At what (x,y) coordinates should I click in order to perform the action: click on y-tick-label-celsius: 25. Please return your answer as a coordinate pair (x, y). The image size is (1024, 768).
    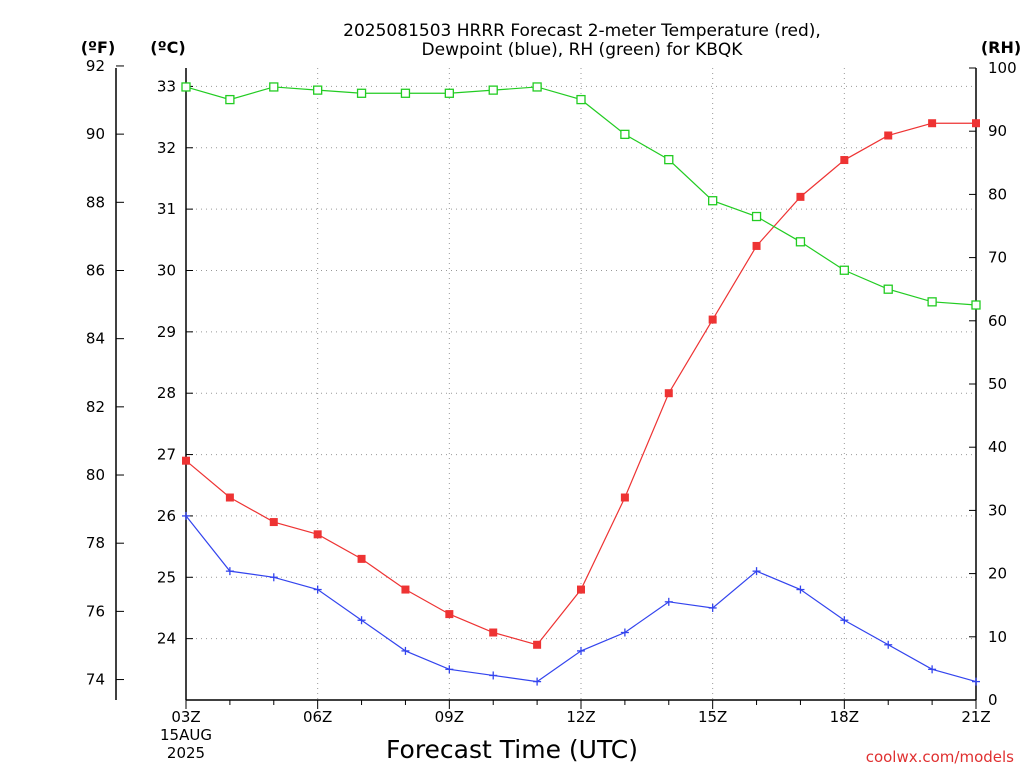
    Looking at the image, I should click on (166, 577).